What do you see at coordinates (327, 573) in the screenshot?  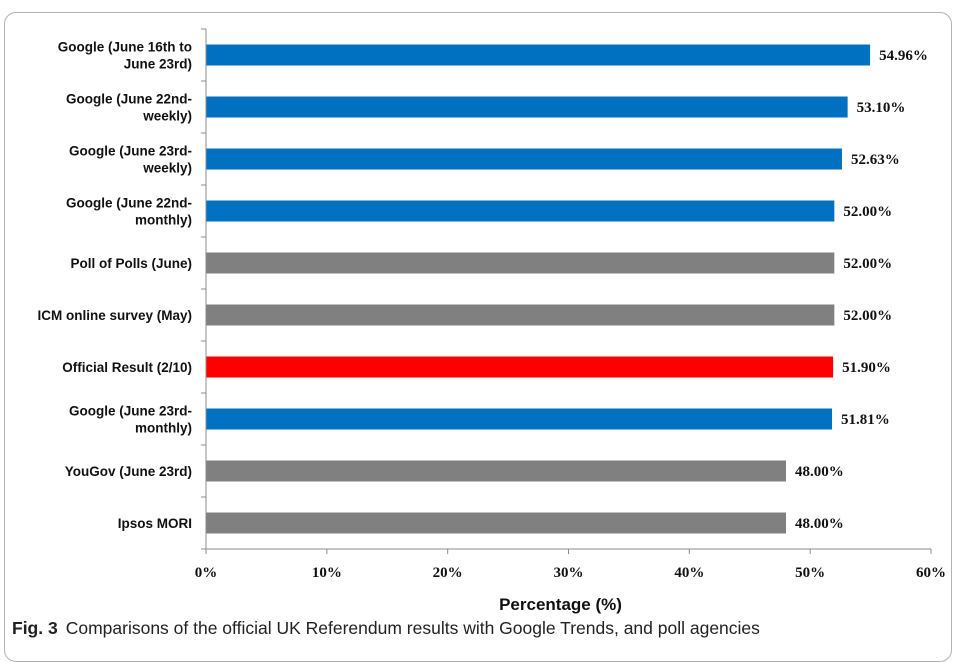 I see `x-tick-label: 10%` at bounding box center [327, 573].